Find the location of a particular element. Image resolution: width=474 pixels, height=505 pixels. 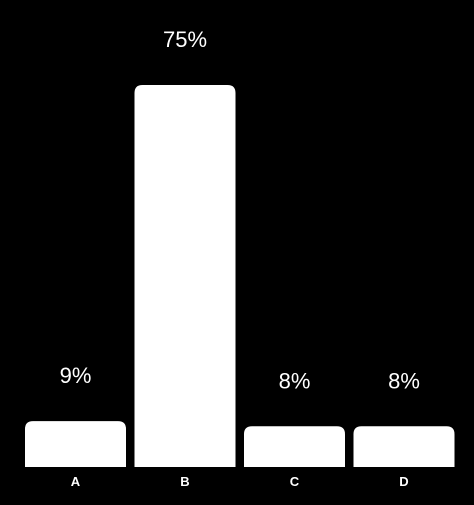

x-tick-label-c: C is located at coordinates (295, 481).